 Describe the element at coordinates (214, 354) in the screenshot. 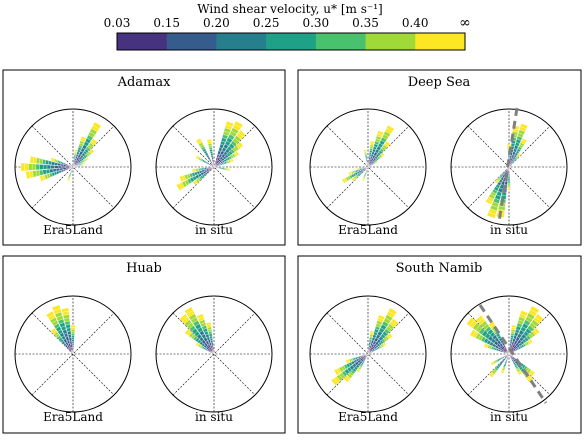

I see `rose-huab-insitu` at that location.